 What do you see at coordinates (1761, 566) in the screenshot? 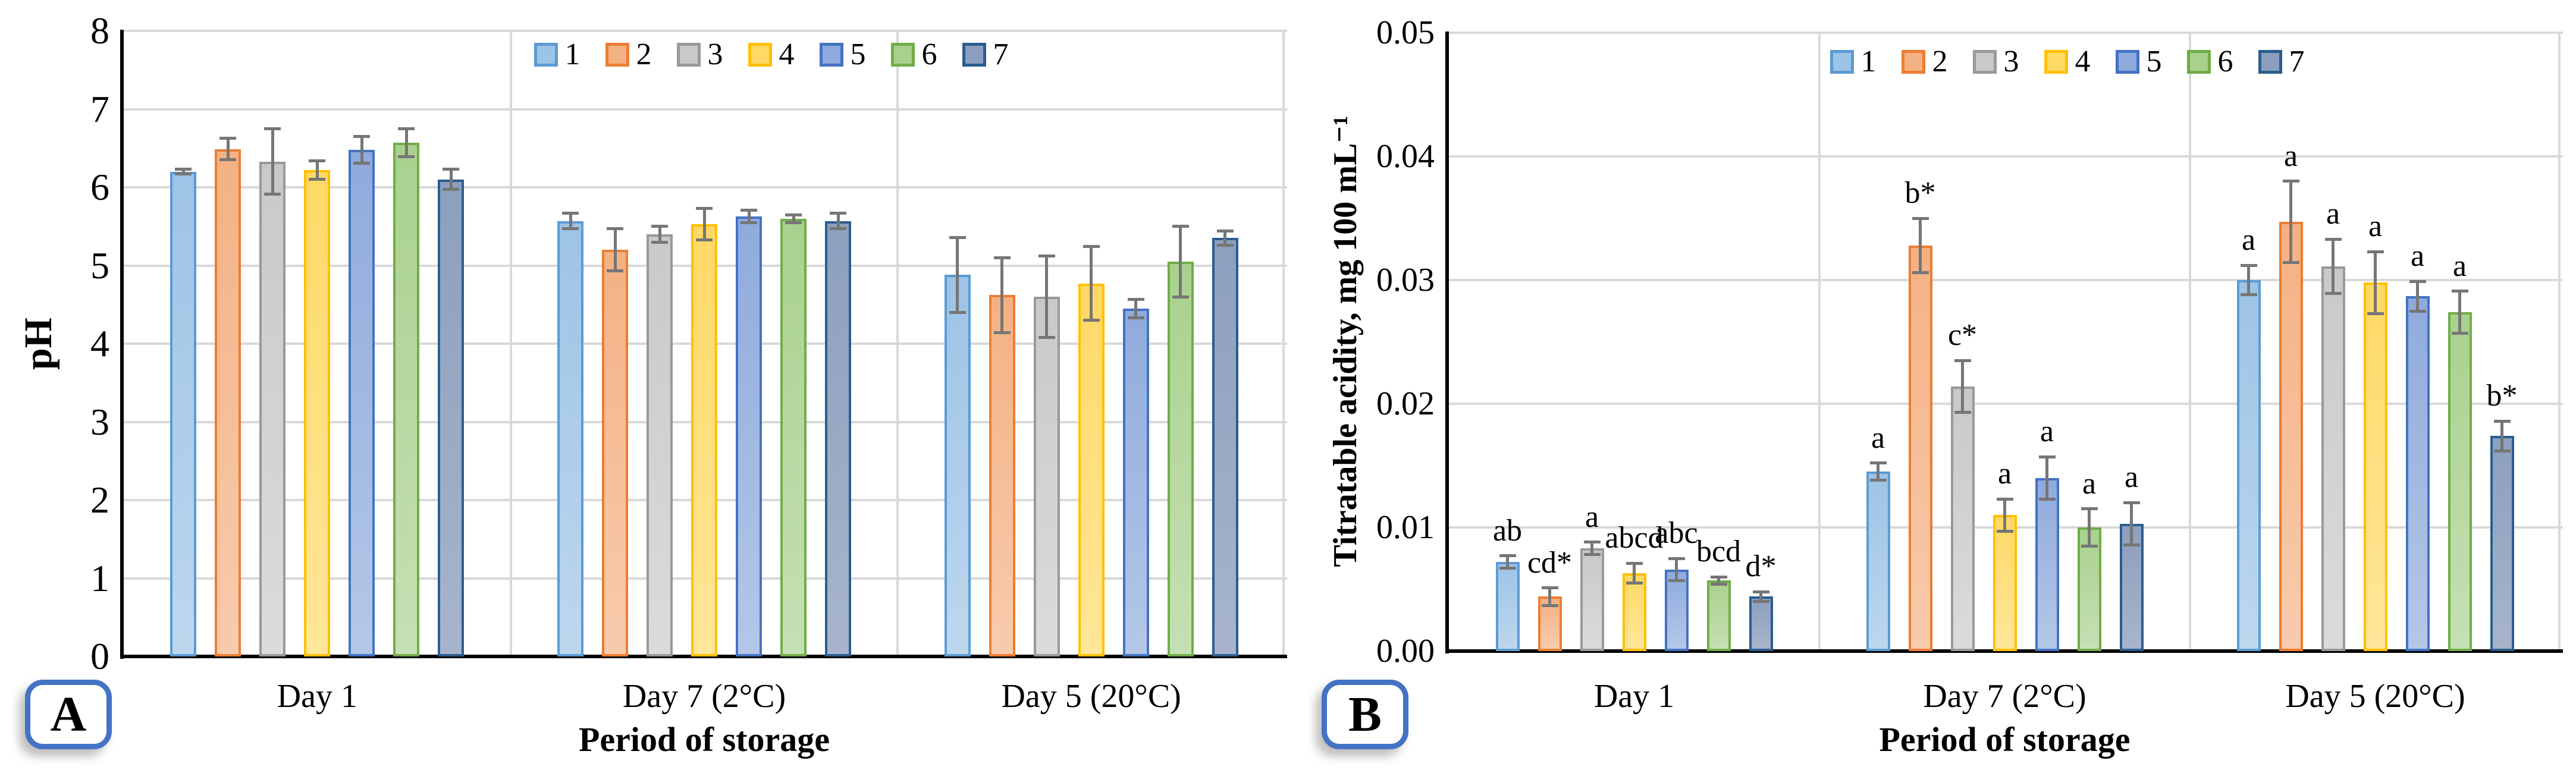
I see `significance-label: d*` at bounding box center [1761, 566].